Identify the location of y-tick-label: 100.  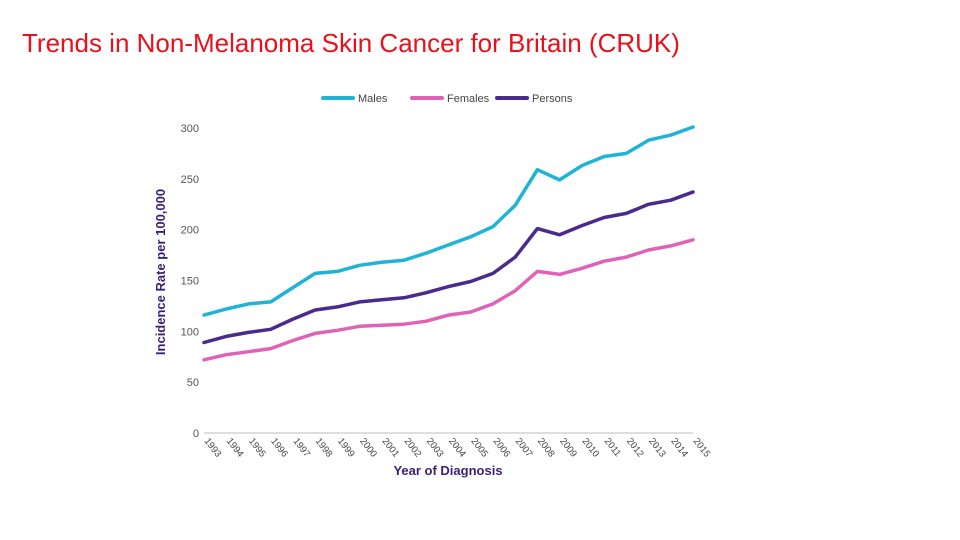
(190, 332).